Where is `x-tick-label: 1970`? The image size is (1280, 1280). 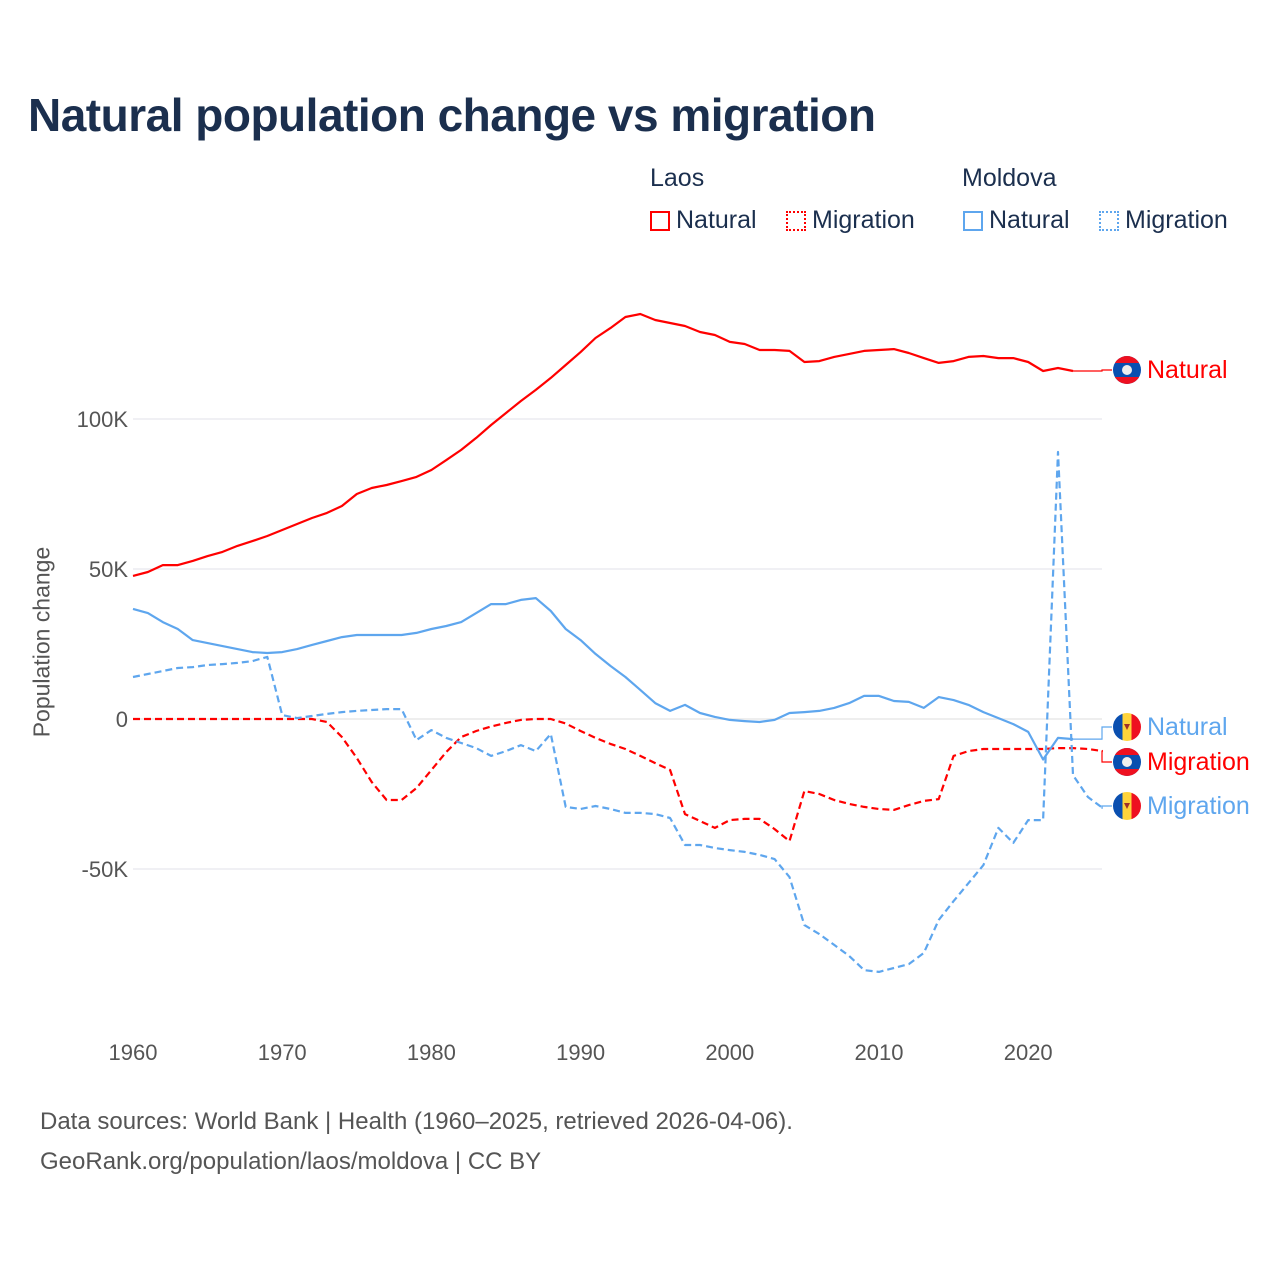 x-tick-label: 1970 is located at coordinates (282, 1052).